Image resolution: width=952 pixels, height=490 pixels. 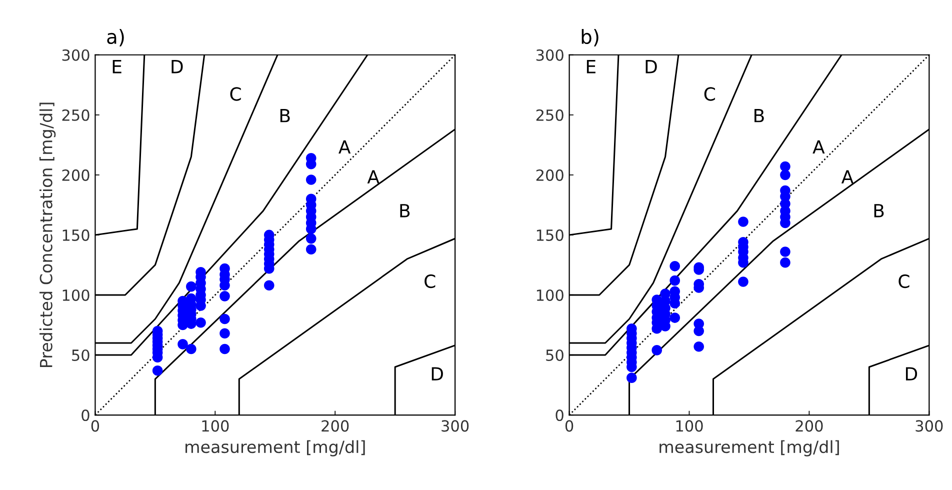 I want to click on chart-title: a), so click(x=115, y=37).